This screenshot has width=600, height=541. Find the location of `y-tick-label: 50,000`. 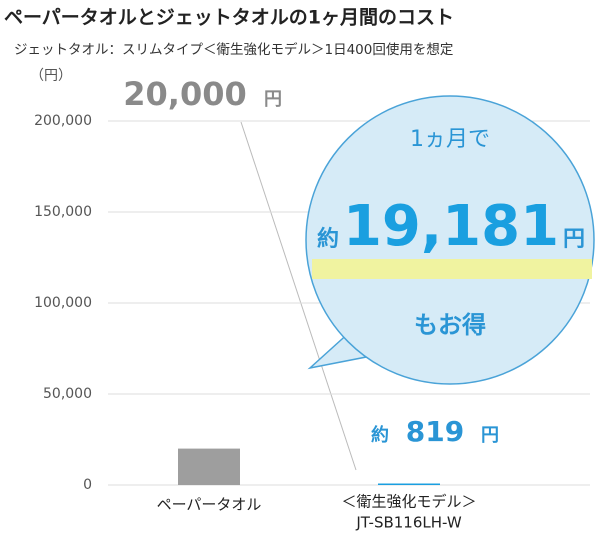

y-tick-label: 50,000 is located at coordinates (67, 394).